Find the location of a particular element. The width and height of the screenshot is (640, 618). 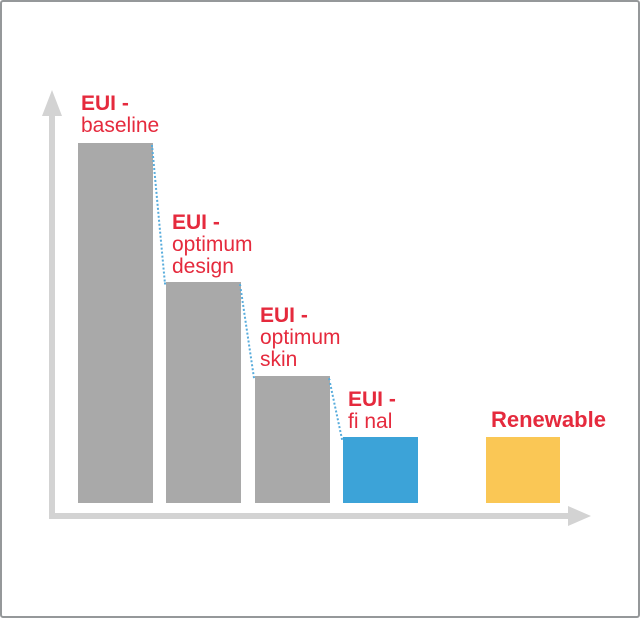

bar-renewable is located at coordinates (523, 470).